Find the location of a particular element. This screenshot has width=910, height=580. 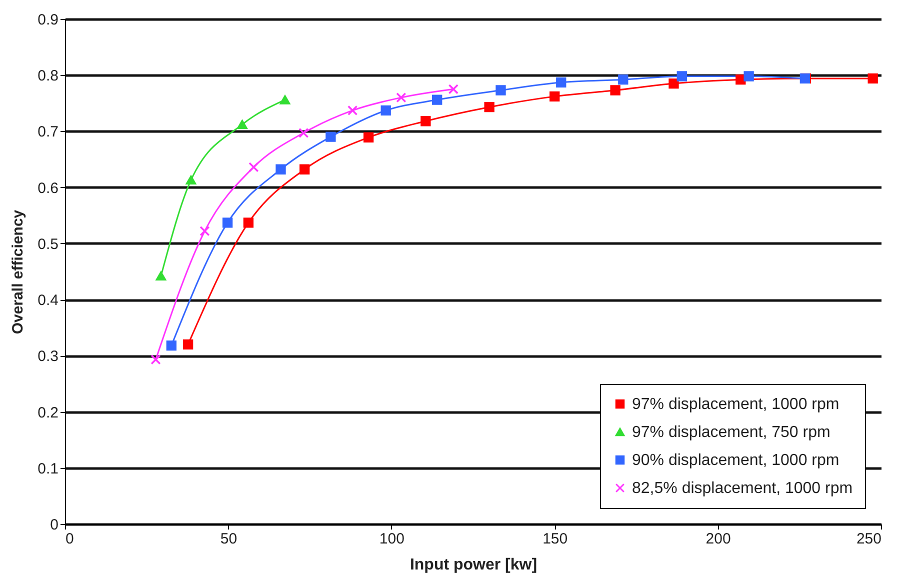

y-tick-label: 0.8 is located at coordinates (48, 76).